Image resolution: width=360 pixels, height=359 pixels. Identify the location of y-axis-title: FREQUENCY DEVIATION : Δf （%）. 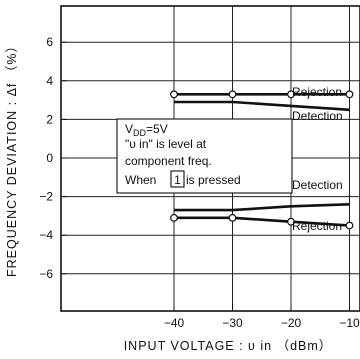
(12, 158).